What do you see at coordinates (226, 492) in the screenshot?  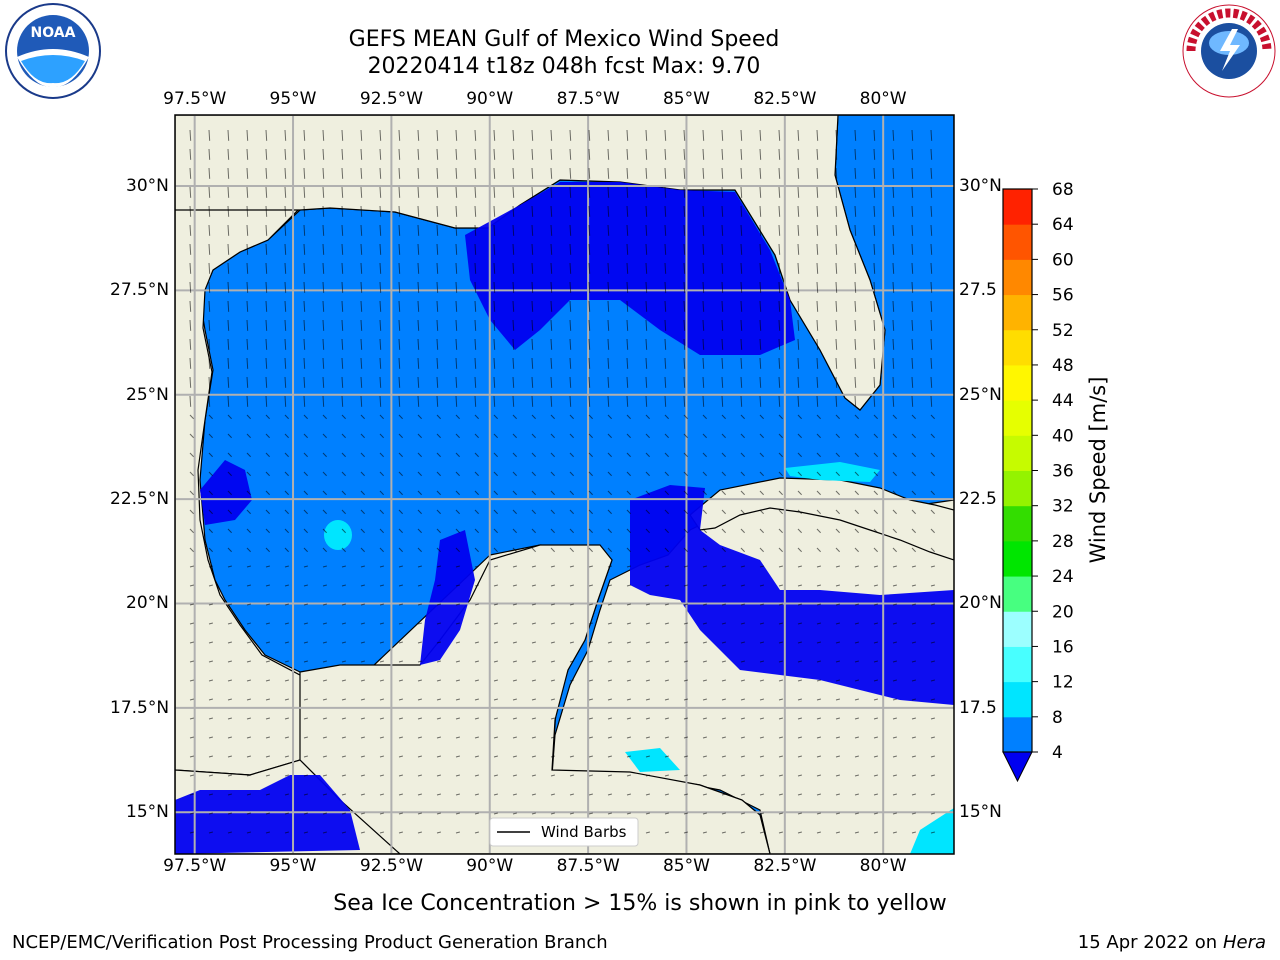 I see `low-wind-area` at bounding box center [226, 492].